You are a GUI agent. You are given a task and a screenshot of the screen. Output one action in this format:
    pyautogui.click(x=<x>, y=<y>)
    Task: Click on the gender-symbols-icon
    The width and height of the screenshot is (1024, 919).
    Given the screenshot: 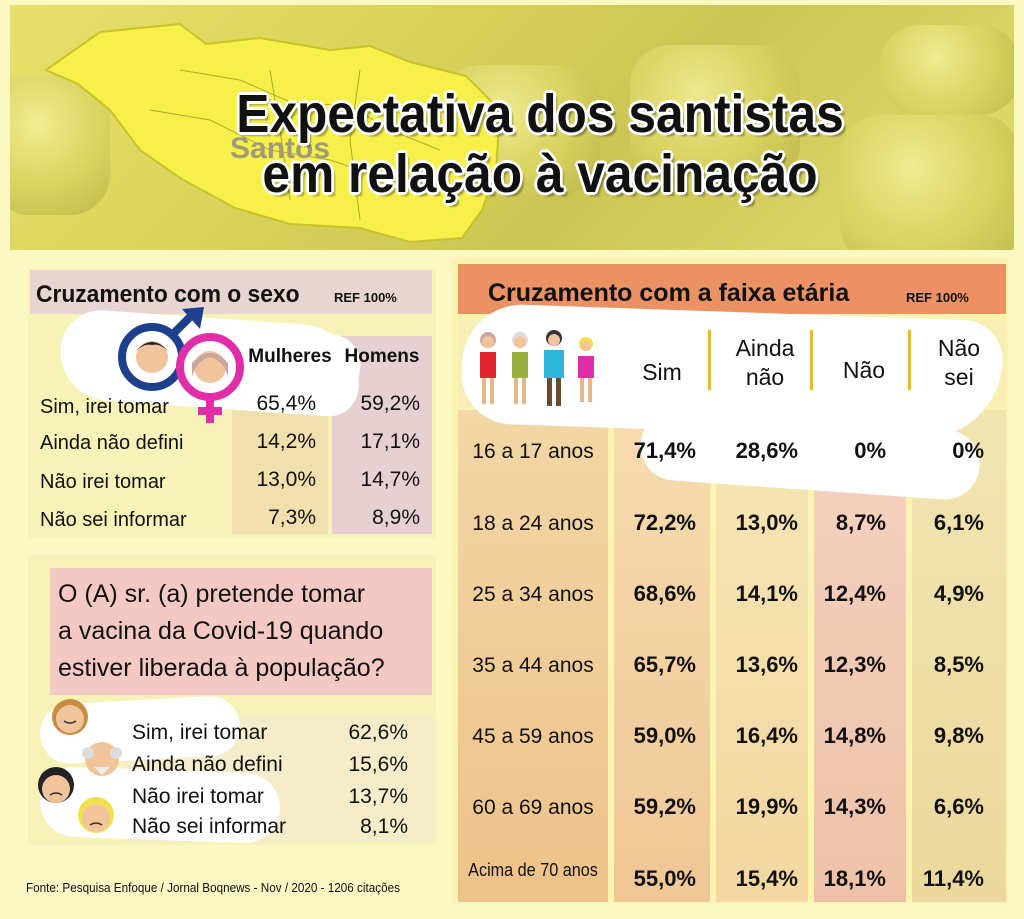 What is the action you would take?
    pyautogui.click(x=181, y=365)
    